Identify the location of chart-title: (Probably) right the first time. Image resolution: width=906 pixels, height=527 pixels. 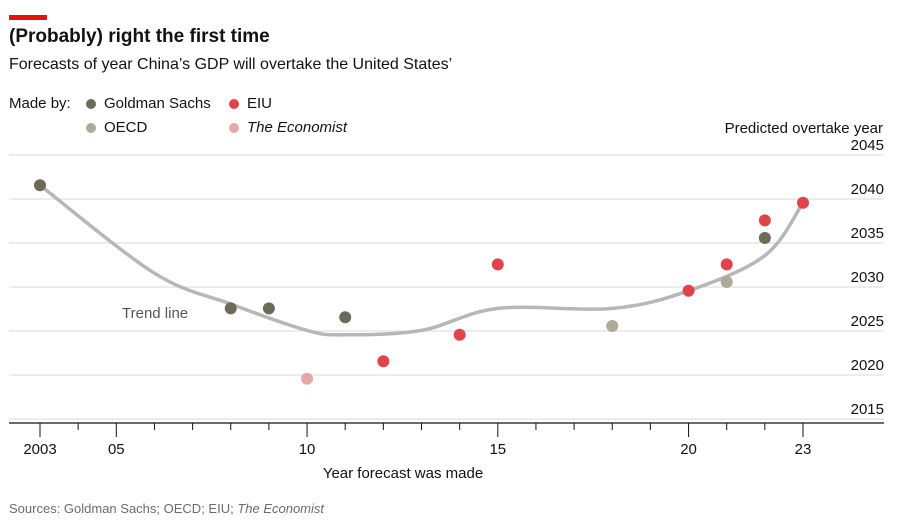
(139, 36).